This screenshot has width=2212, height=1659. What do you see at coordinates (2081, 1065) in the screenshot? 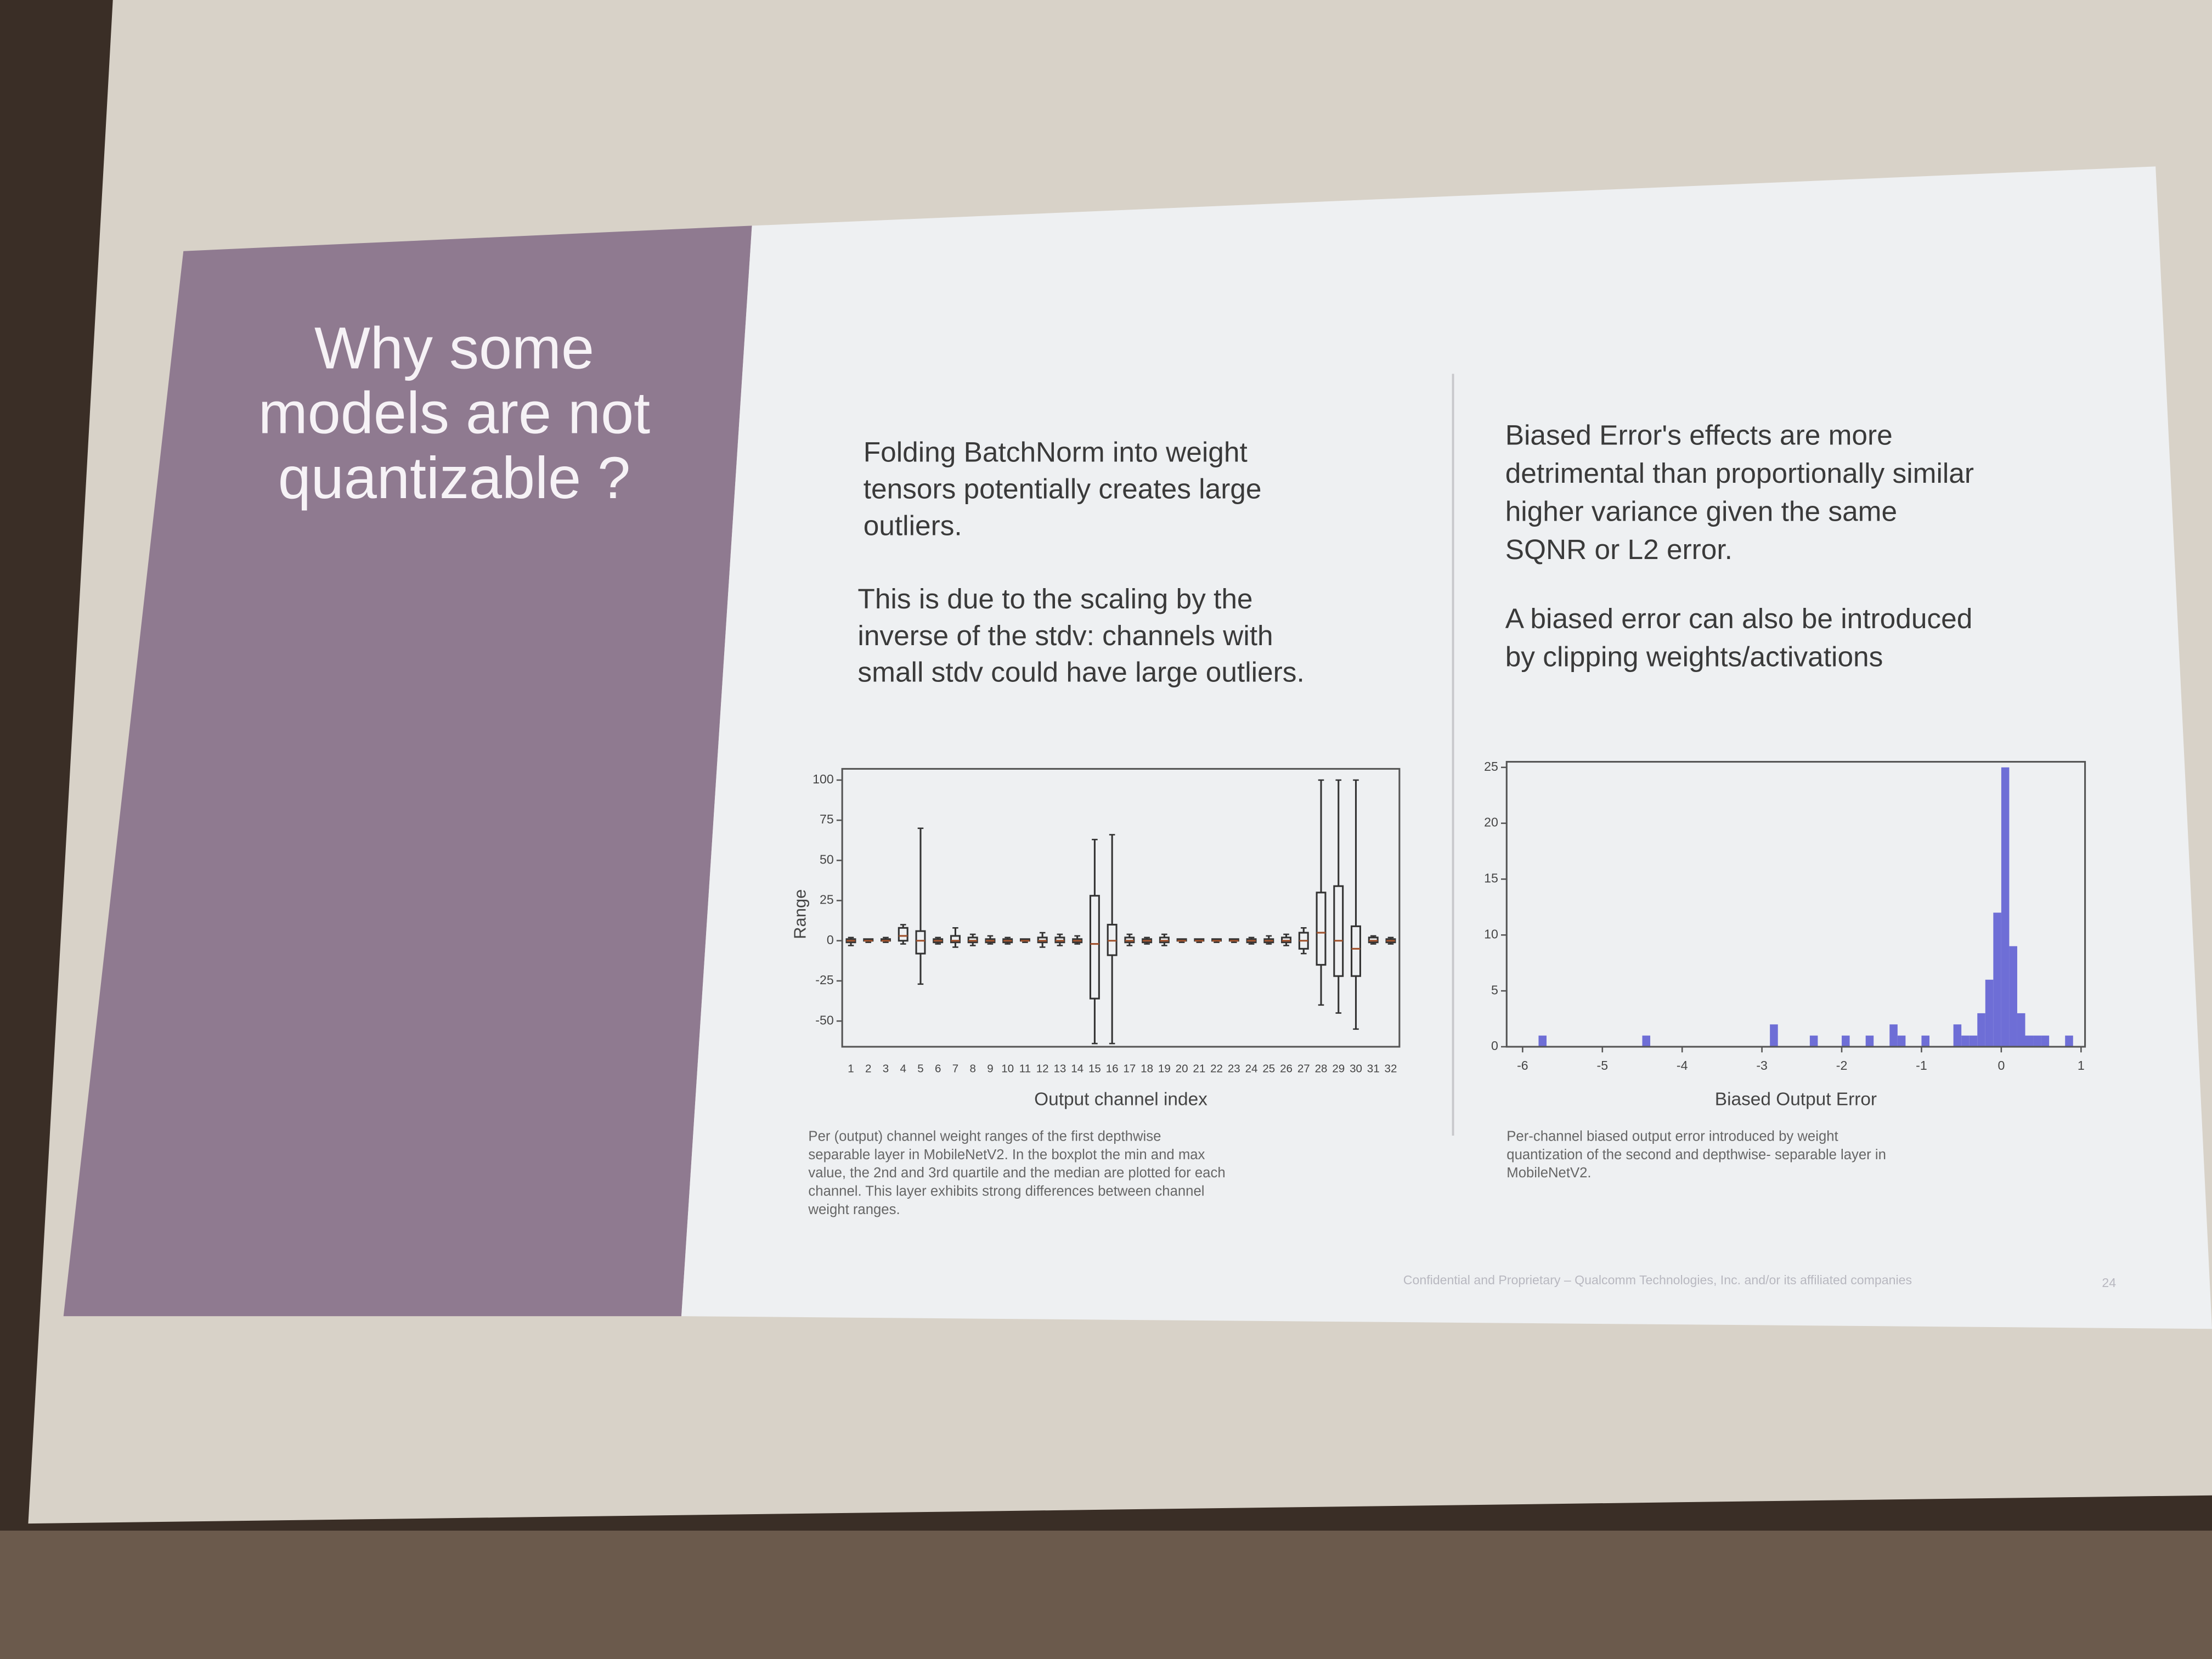
I see `x-tick-label: 1` at bounding box center [2081, 1065].